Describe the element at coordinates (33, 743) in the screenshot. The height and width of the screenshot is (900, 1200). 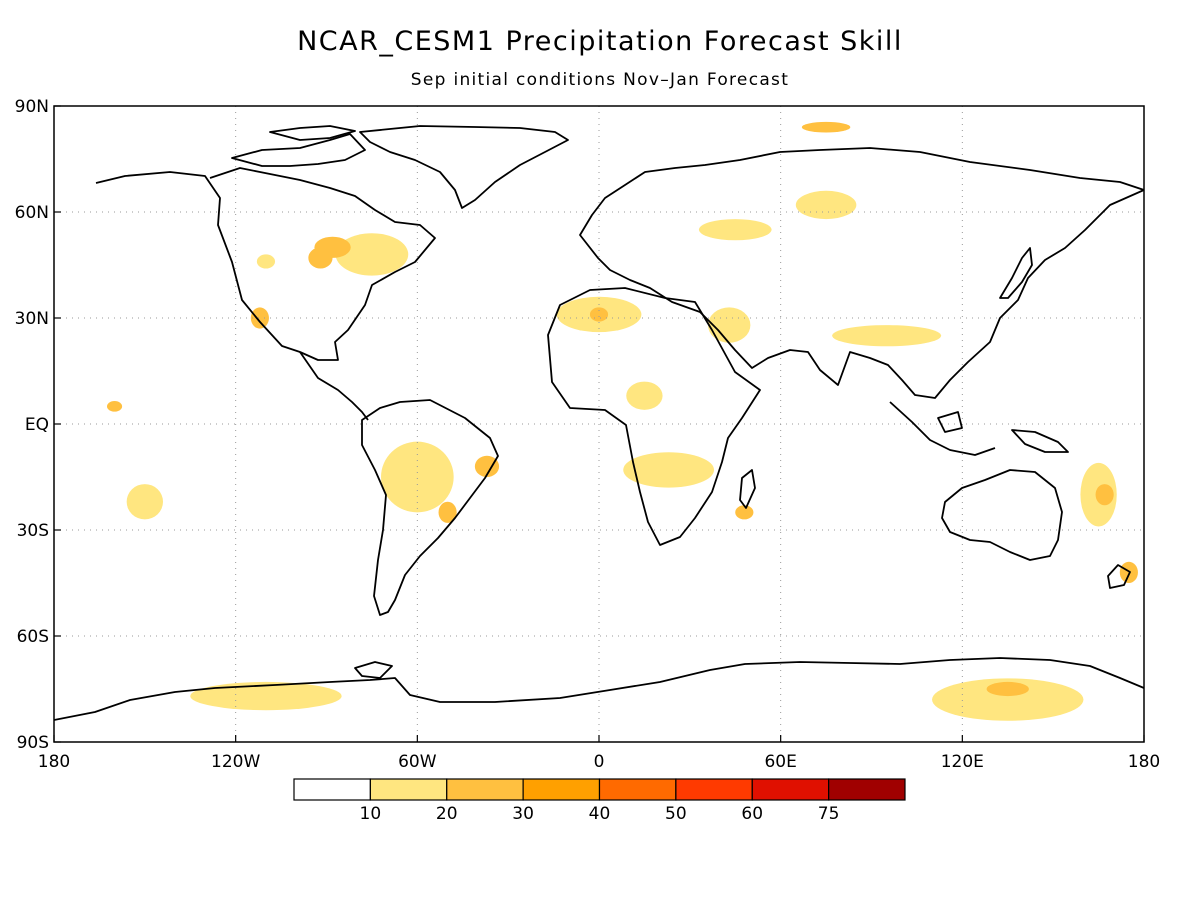
I see `y-tick-label: 90S` at that location.